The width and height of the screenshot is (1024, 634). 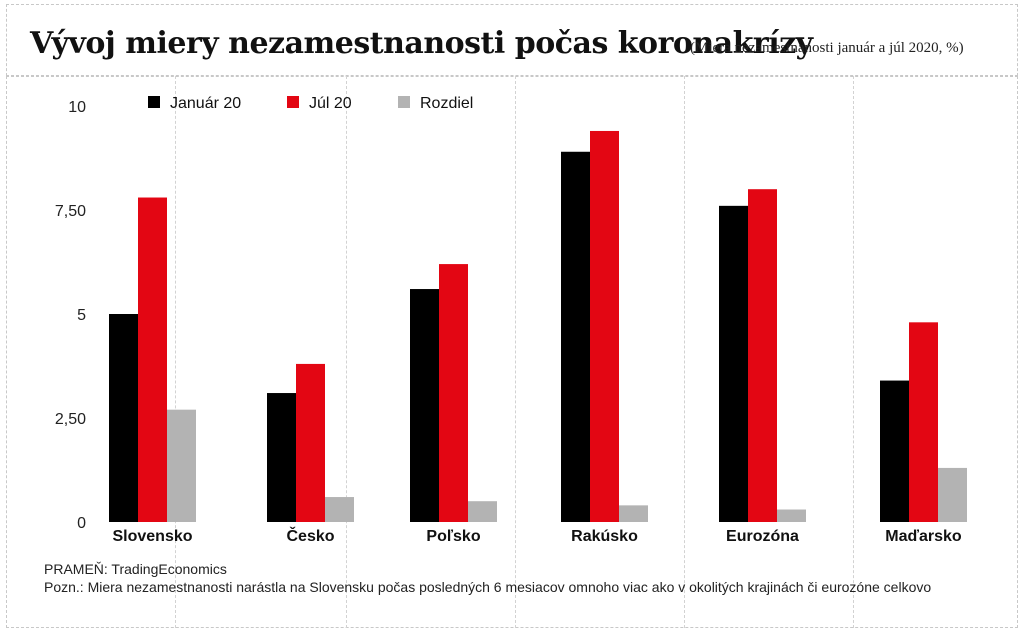 I want to click on y-tick-label: 10, so click(x=77, y=107).